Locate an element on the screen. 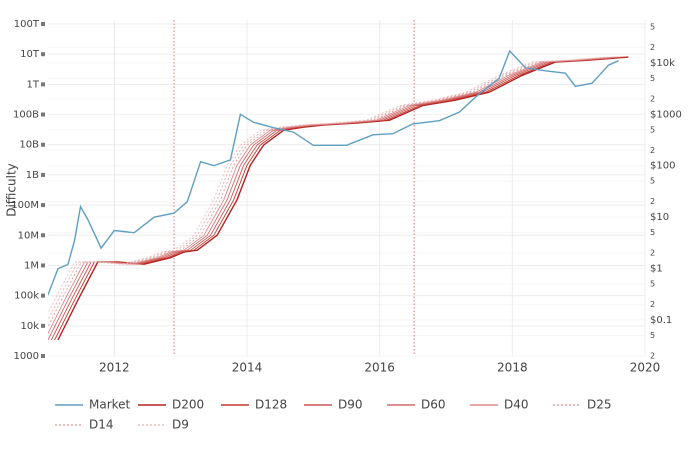 The height and width of the screenshot is (450, 700). x-tick-label: 2014 is located at coordinates (247, 368).